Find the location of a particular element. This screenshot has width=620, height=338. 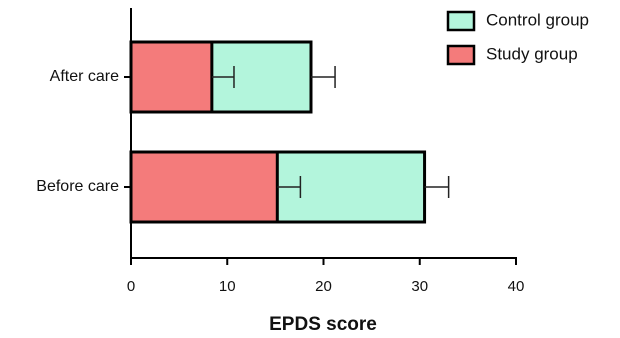

x-tick-label: 0 is located at coordinates (131, 286).